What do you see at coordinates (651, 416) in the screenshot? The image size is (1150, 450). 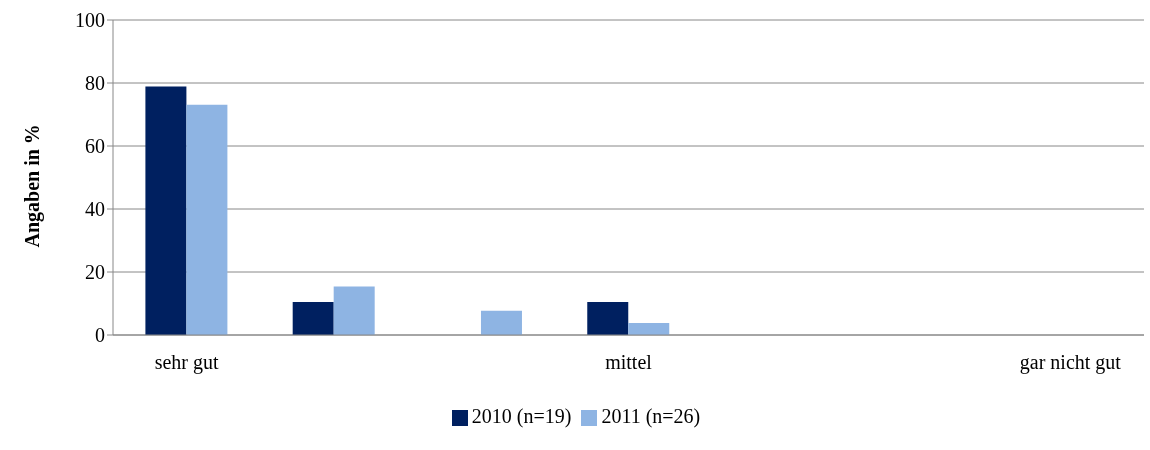 I see `legend-label: 2011 (n=26)` at bounding box center [651, 416].